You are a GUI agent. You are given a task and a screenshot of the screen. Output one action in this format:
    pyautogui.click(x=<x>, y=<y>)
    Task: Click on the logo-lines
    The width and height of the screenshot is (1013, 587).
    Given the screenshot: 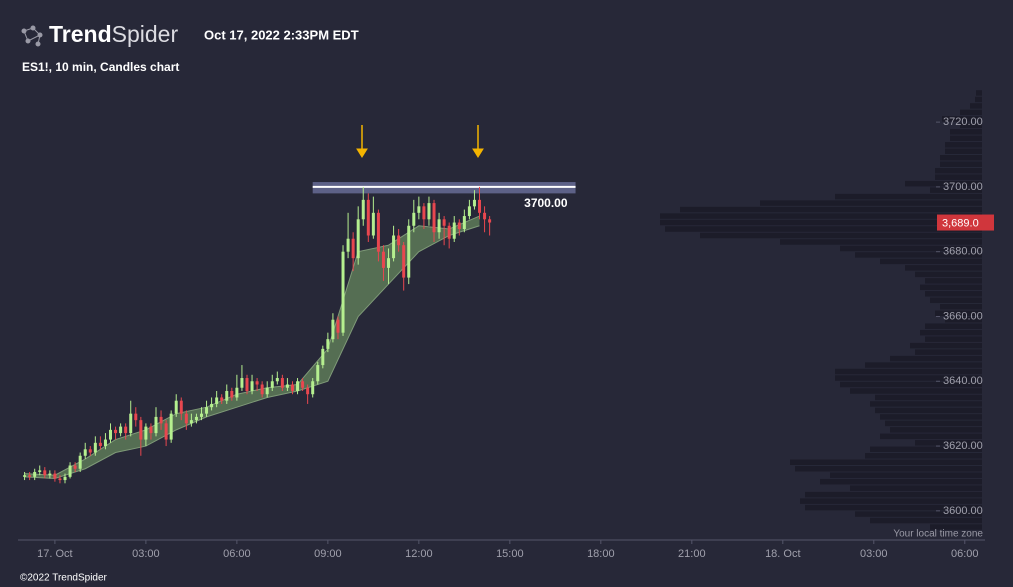 What is the action you would take?
    pyautogui.click(x=32, y=36)
    